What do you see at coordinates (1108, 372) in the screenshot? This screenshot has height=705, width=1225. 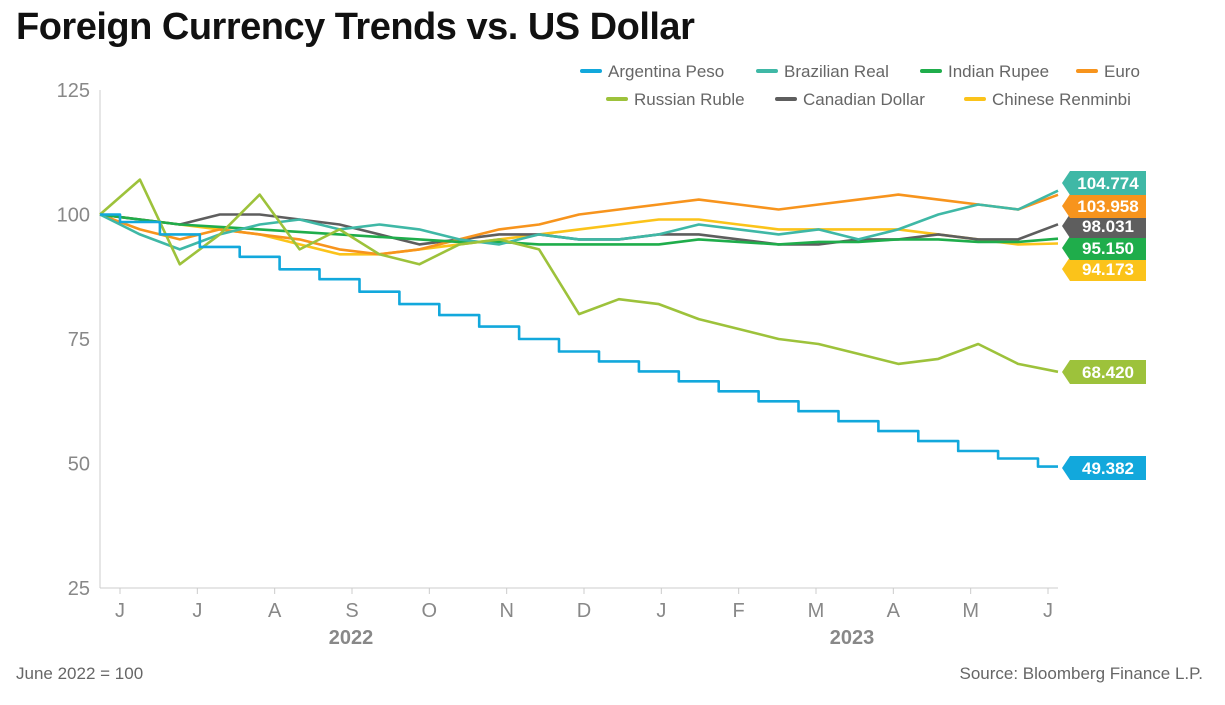 I see `end-label-value: 68.420` at bounding box center [1108, 372].